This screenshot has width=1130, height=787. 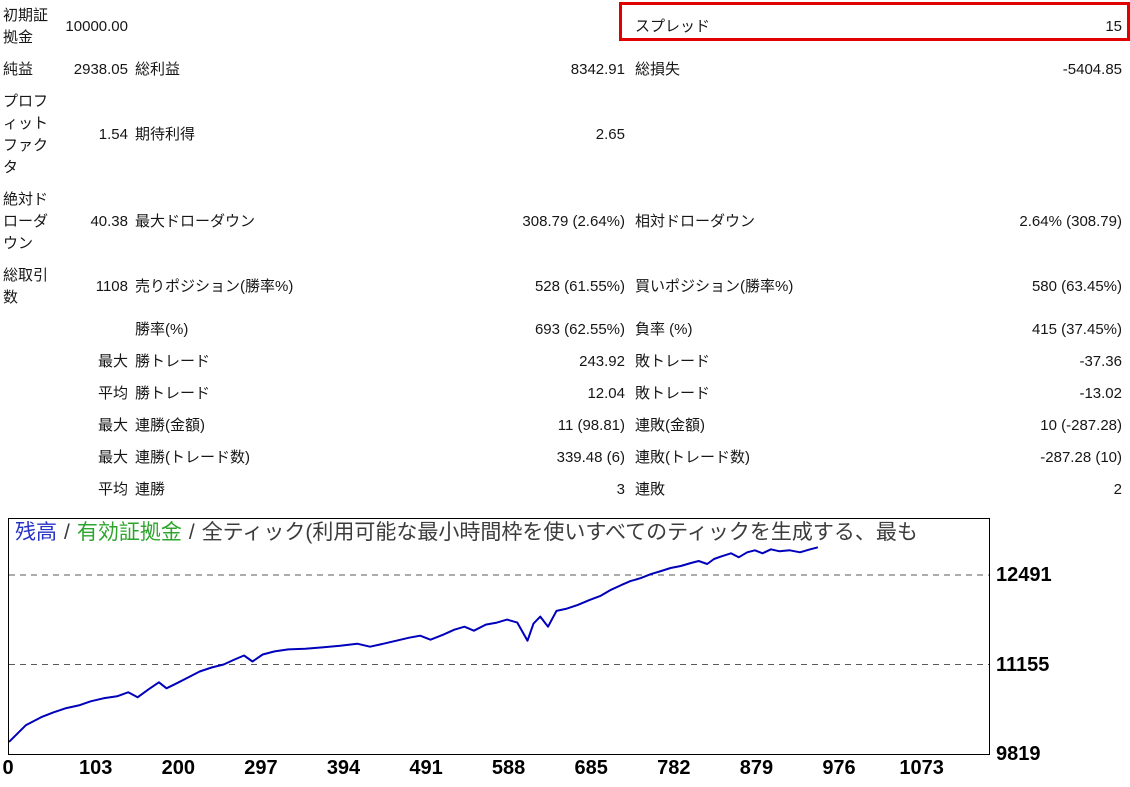 I want to click on y-axis-tick-label: 9819, so click(x=1018, y=754).